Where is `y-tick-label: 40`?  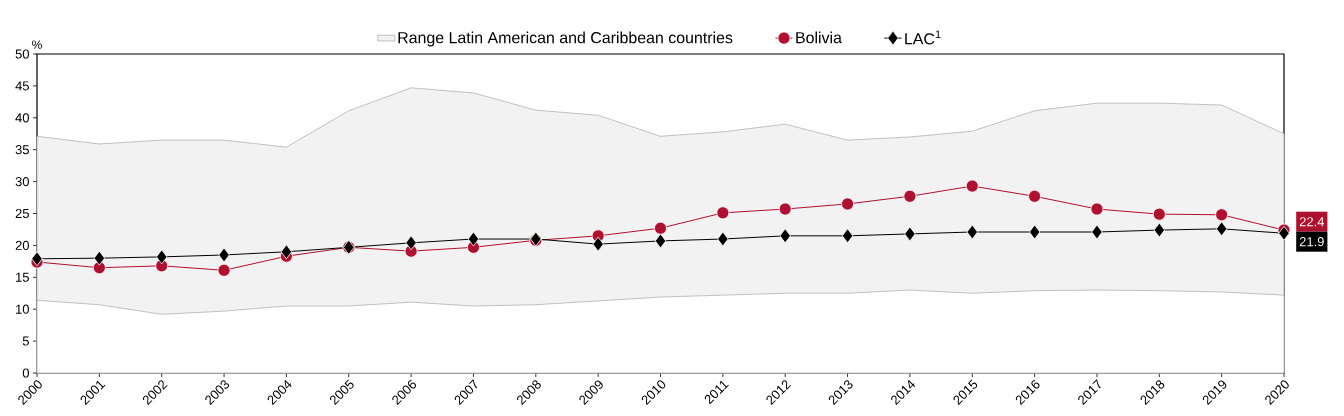
y-tick-label: 40 is located at coordinates (22, 118).